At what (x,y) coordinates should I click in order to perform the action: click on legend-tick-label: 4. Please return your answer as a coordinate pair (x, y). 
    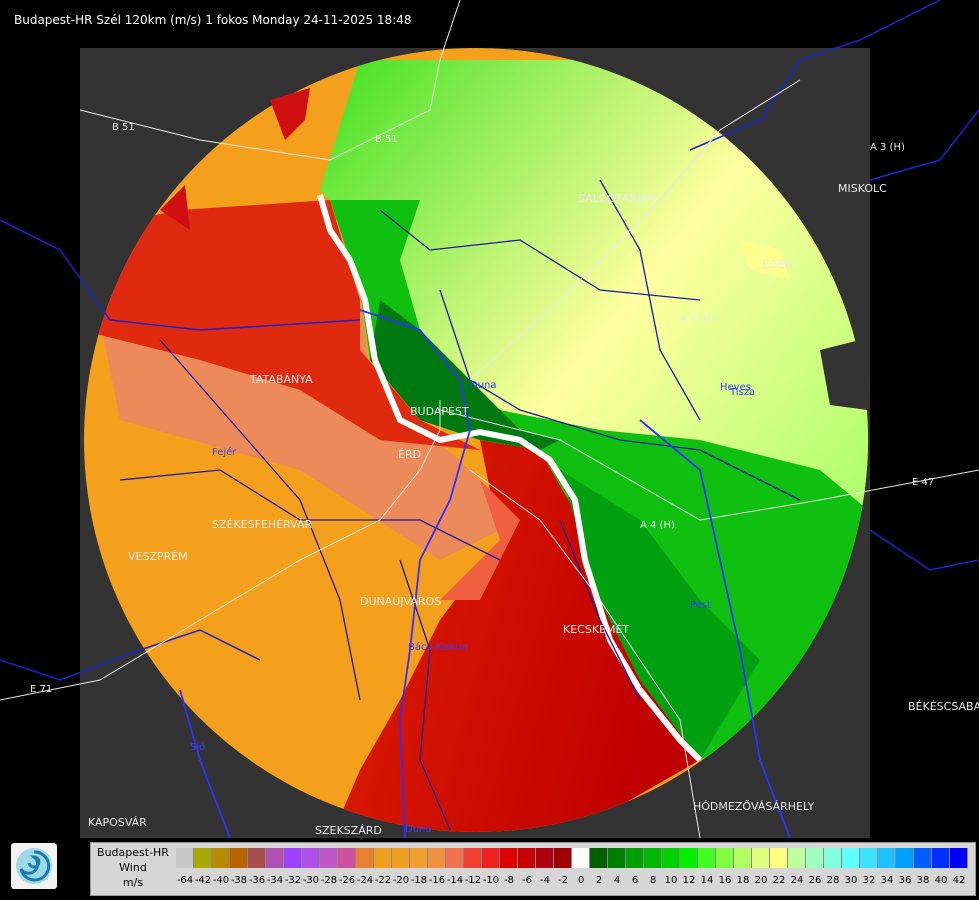
    Looking at the image, I should click on (617, 880).